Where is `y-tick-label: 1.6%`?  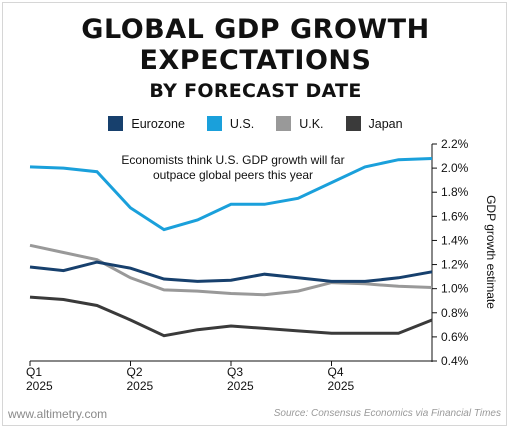
y-tick-label: 1.6% is located at coordinates (455, 216).